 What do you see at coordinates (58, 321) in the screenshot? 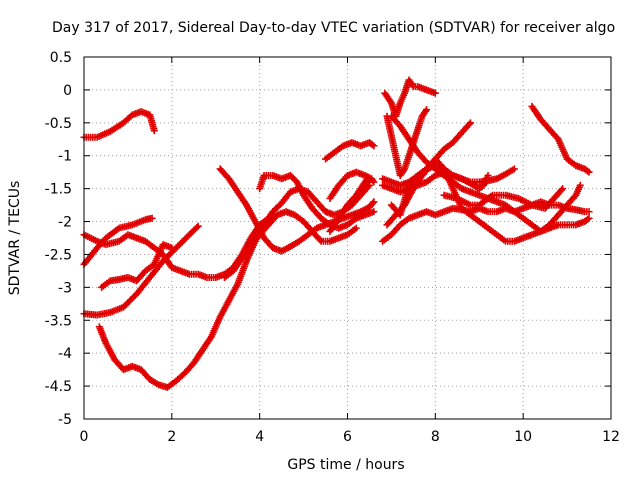
I see `y-tick-label: -3.5` at bounding box center [58, 321].